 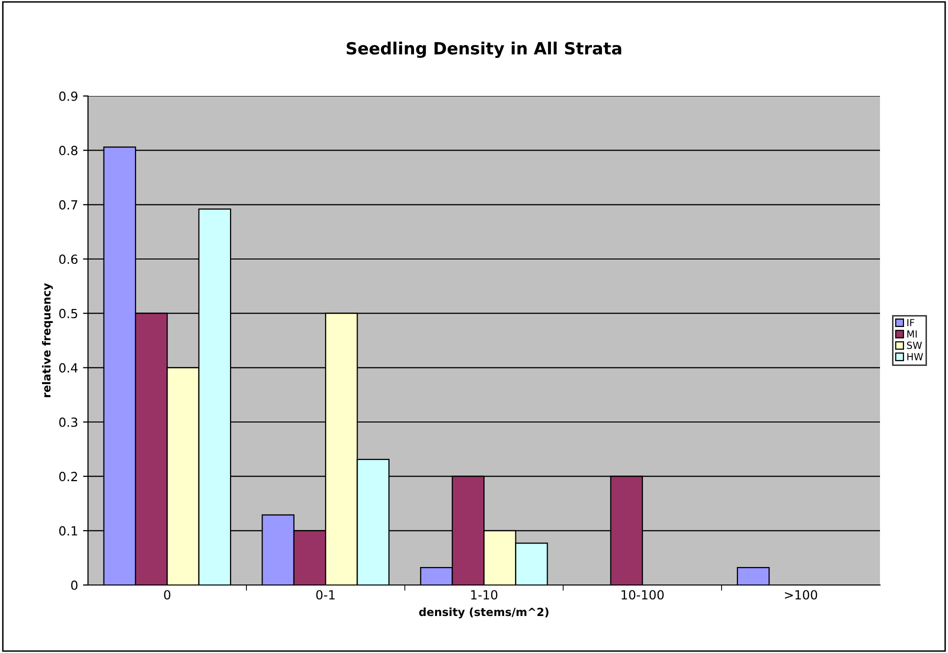 What do you see at coordinates (910, 322) in the screenshot?
I see `legend-label: IF` at bounding box center [910, 322].